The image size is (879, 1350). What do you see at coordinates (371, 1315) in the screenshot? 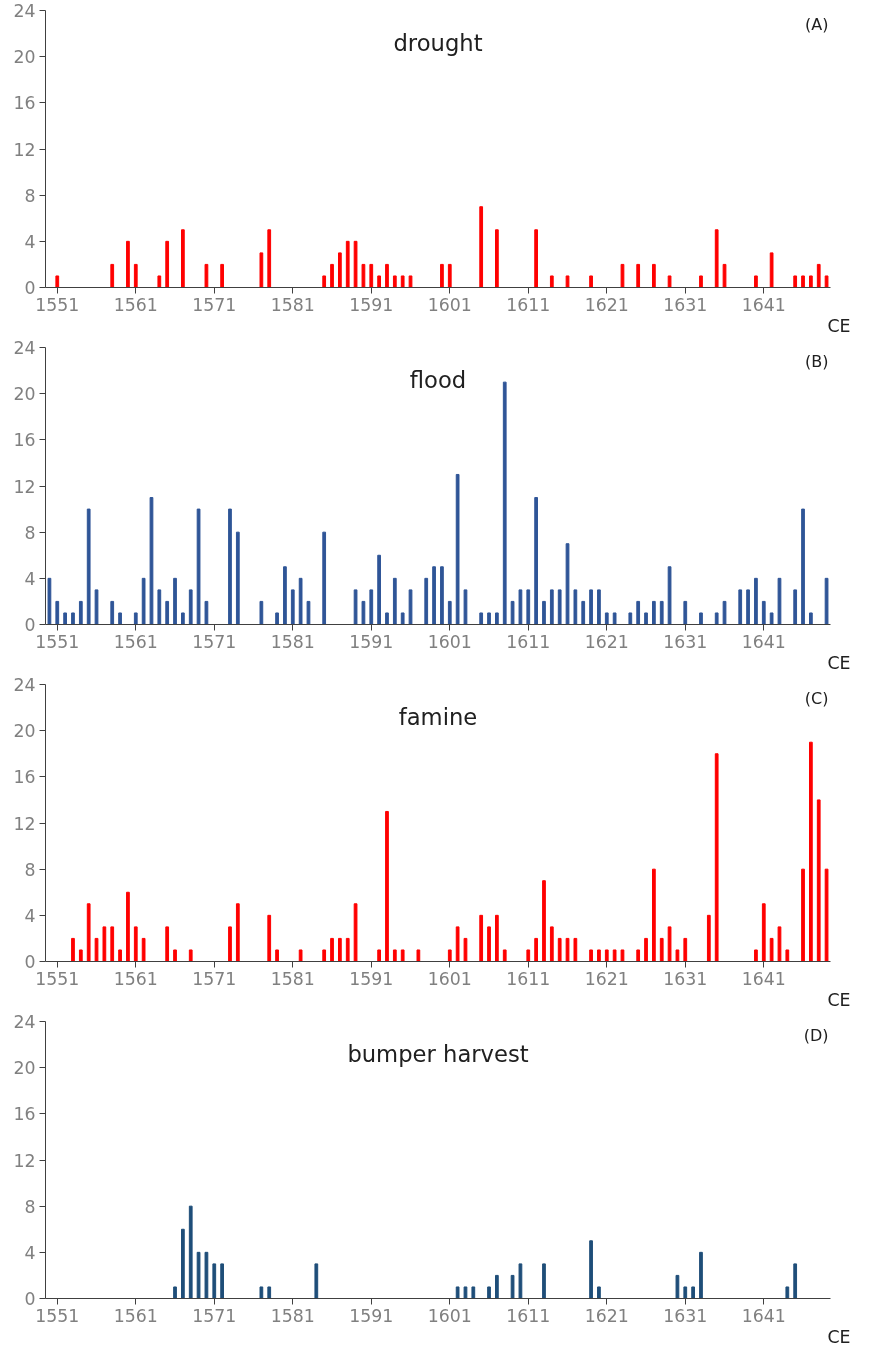
I see `x-tick-label: 1591` at bounding box center [371, 1315].